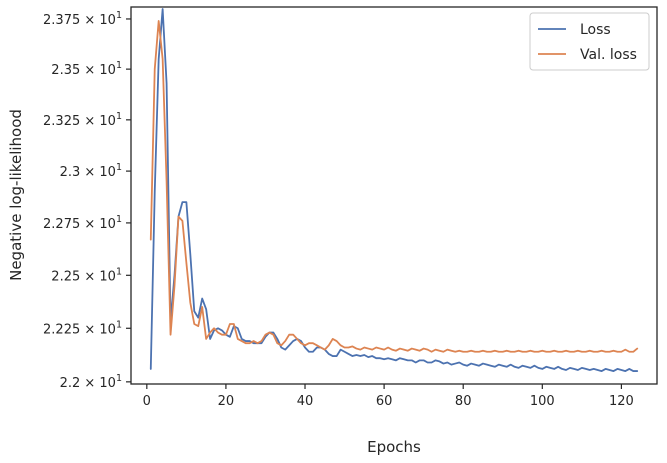 The height and width of the screenshot is (463, 667). Describe the element at coordinates (86, 275) in the screenshot. I see `y-tick-label: 2.25 × 10¹` at that location.